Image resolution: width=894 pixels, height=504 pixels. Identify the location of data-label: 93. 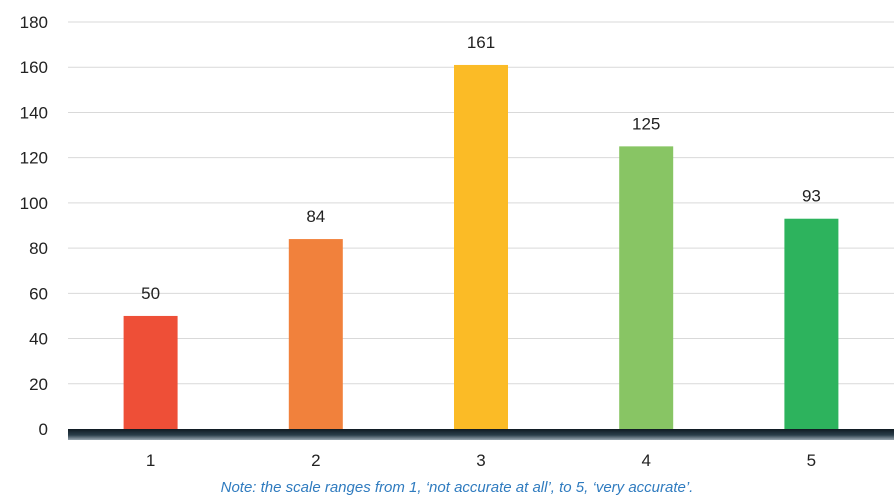
(811, 196).